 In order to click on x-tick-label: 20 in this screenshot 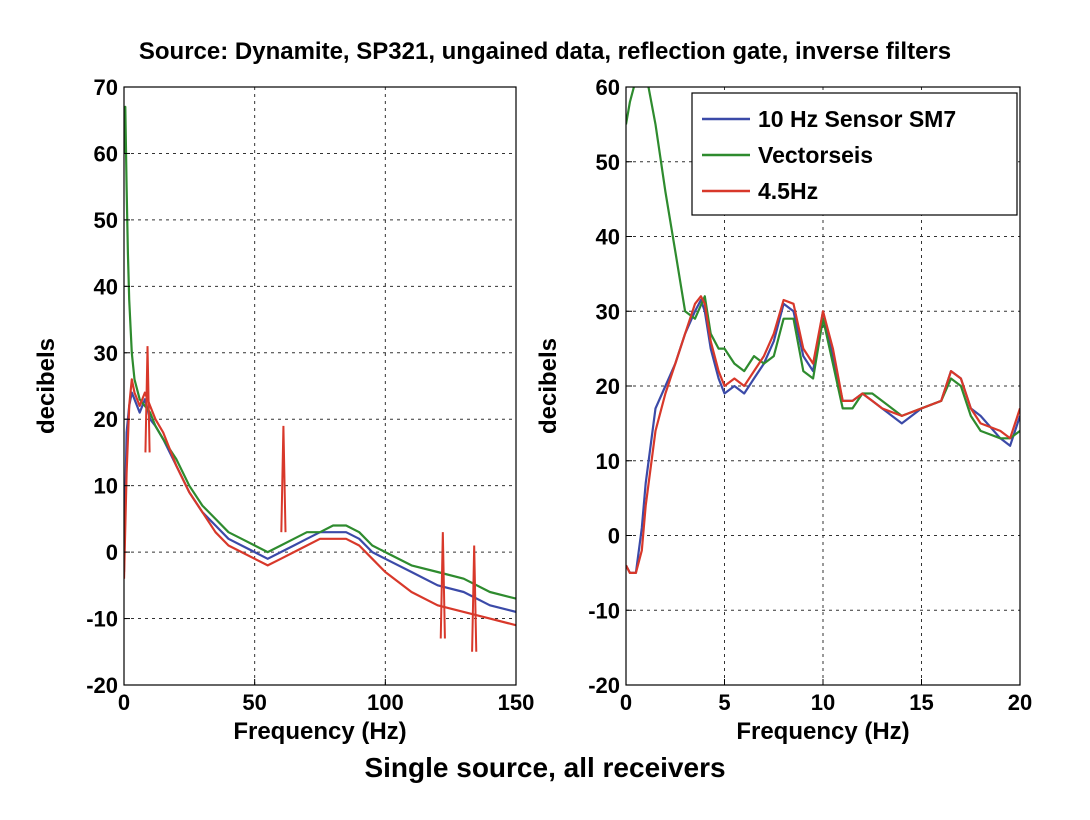, I will do `click(1020, 702)`.